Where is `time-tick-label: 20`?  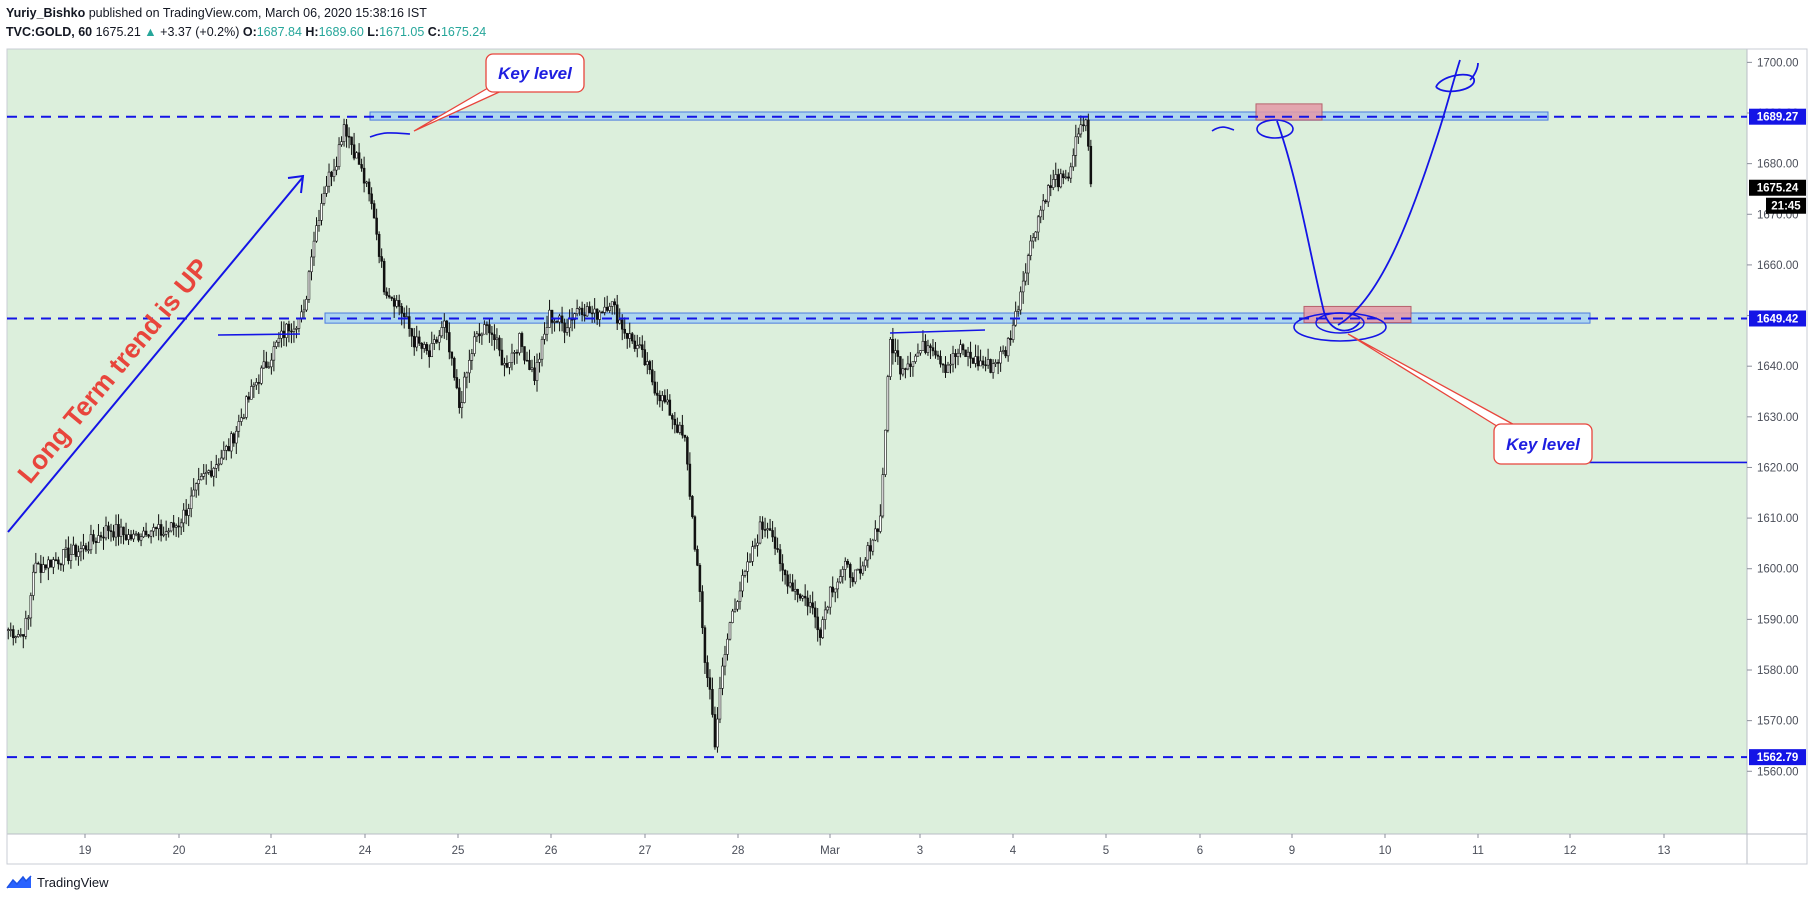
time-tick-label: 20 is located at coordinates (179, 851).